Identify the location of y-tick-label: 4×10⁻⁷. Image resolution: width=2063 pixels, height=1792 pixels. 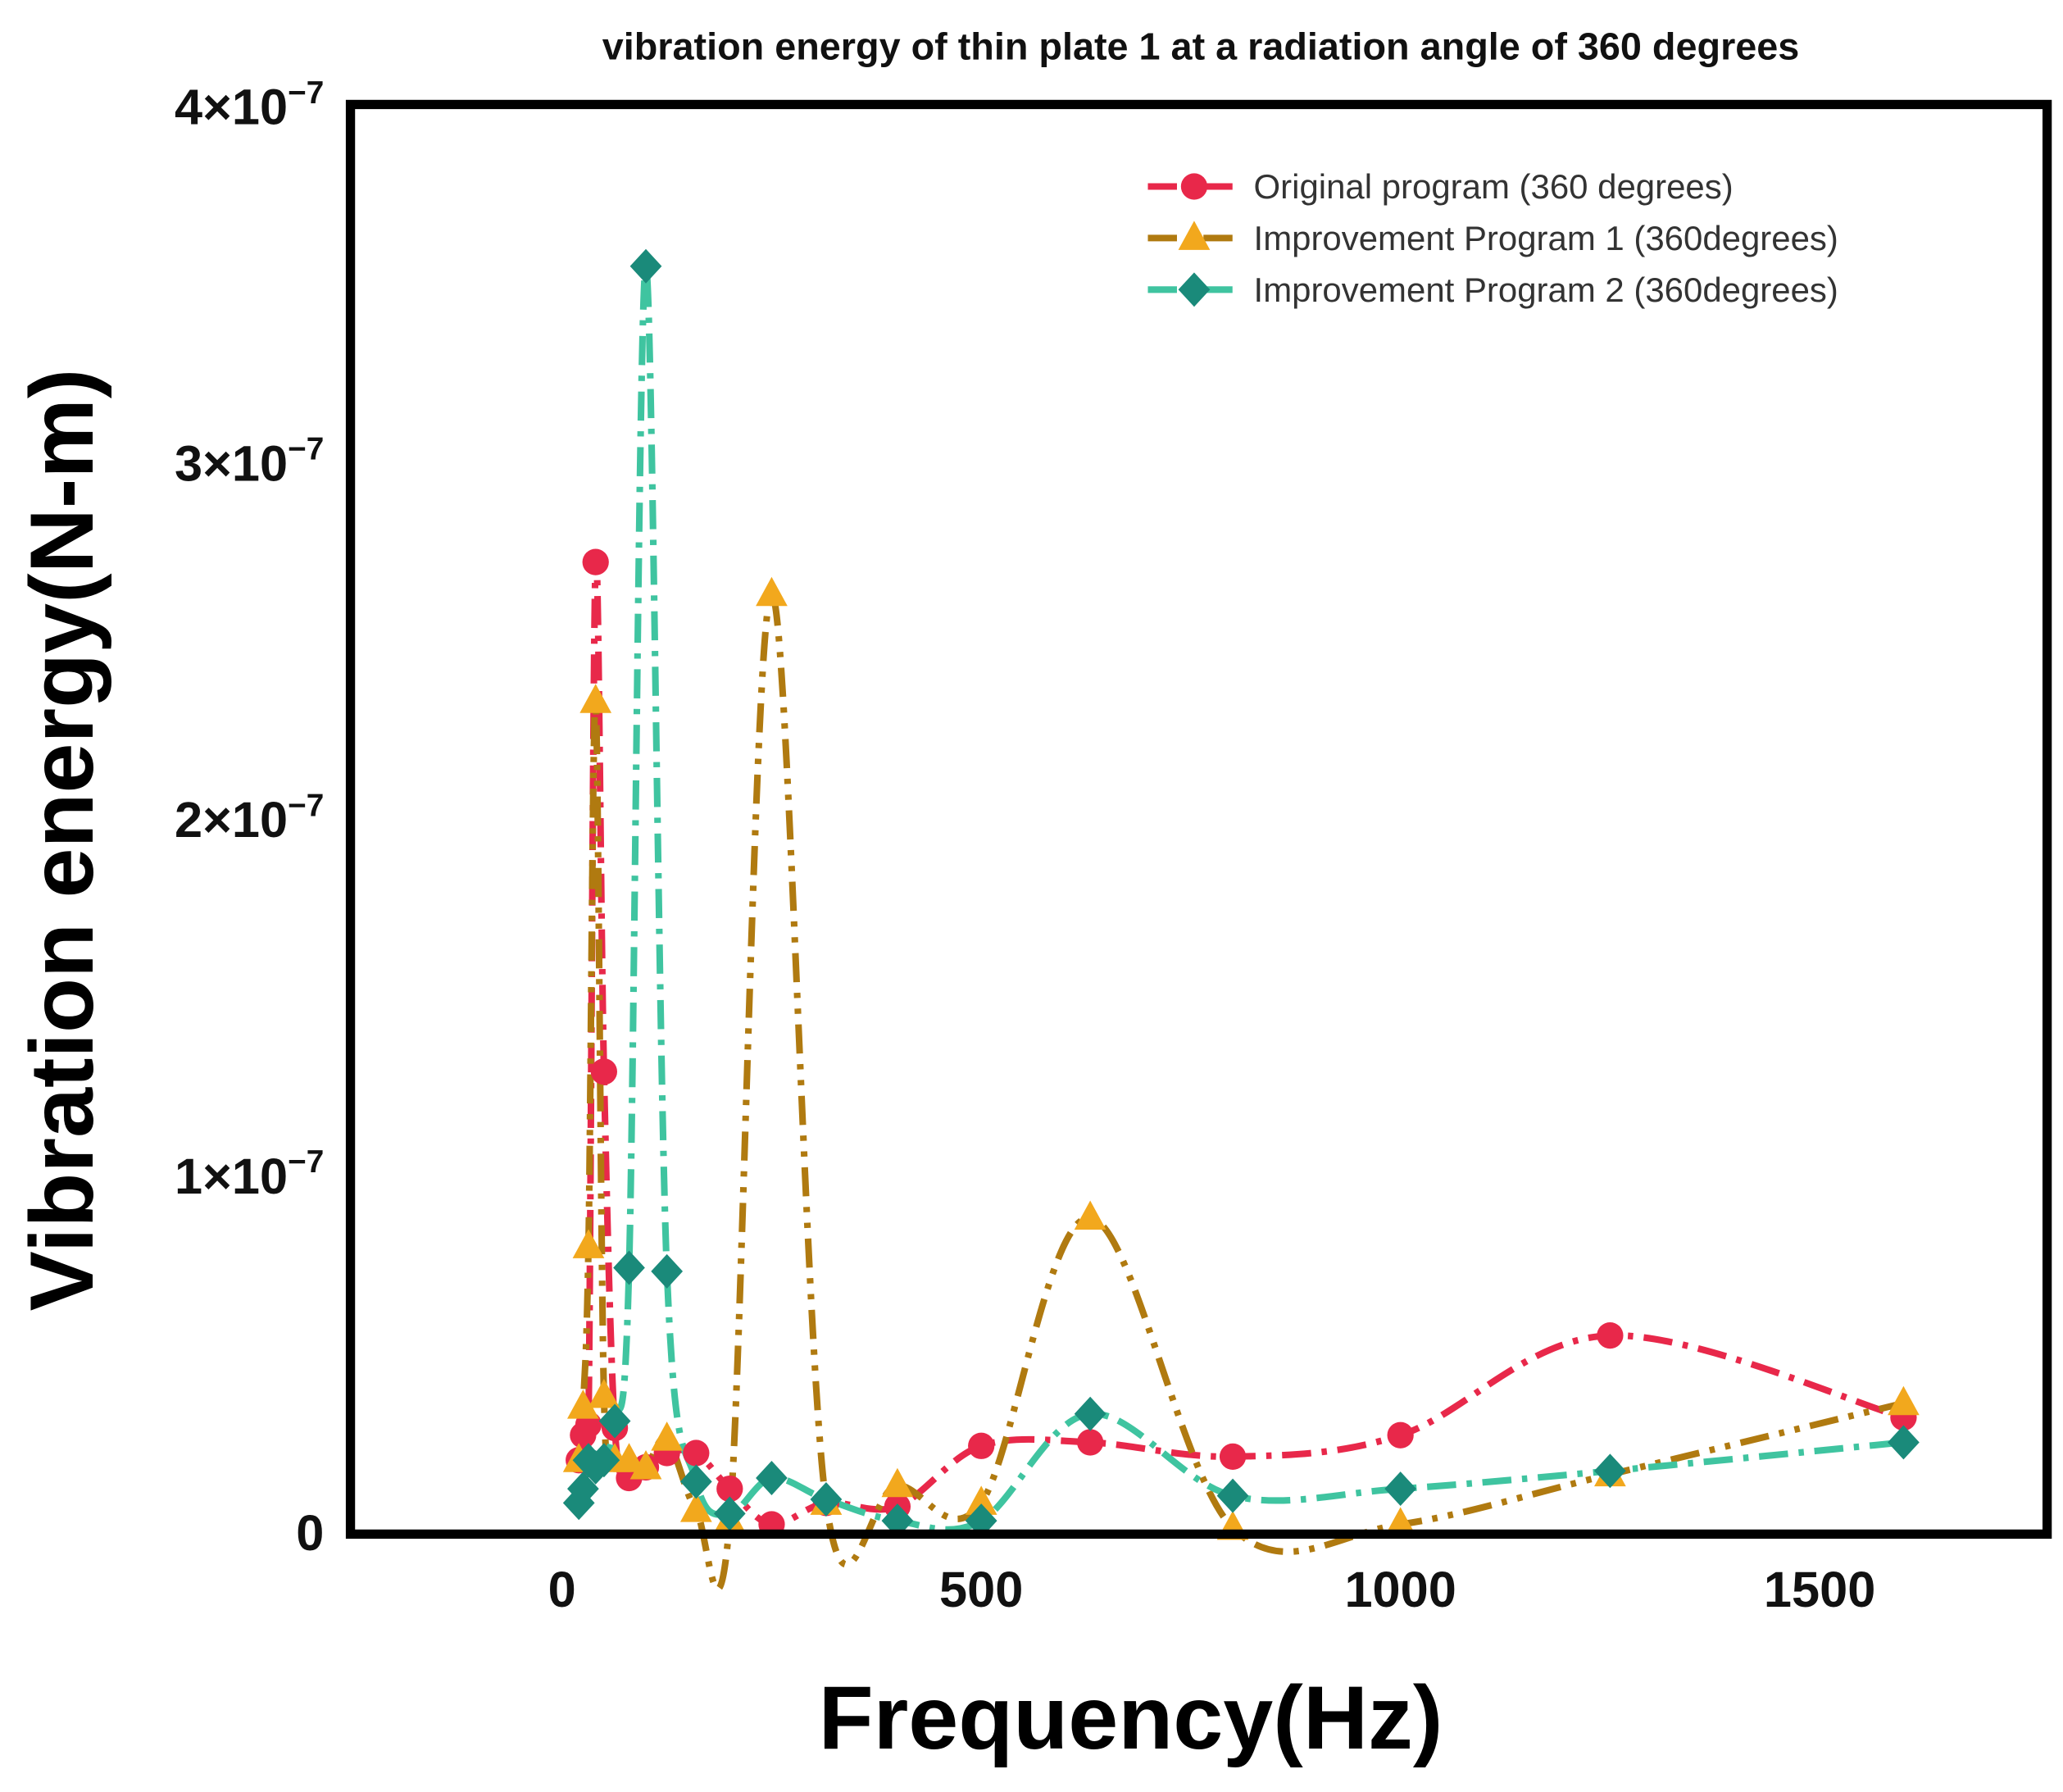
(249, 105).